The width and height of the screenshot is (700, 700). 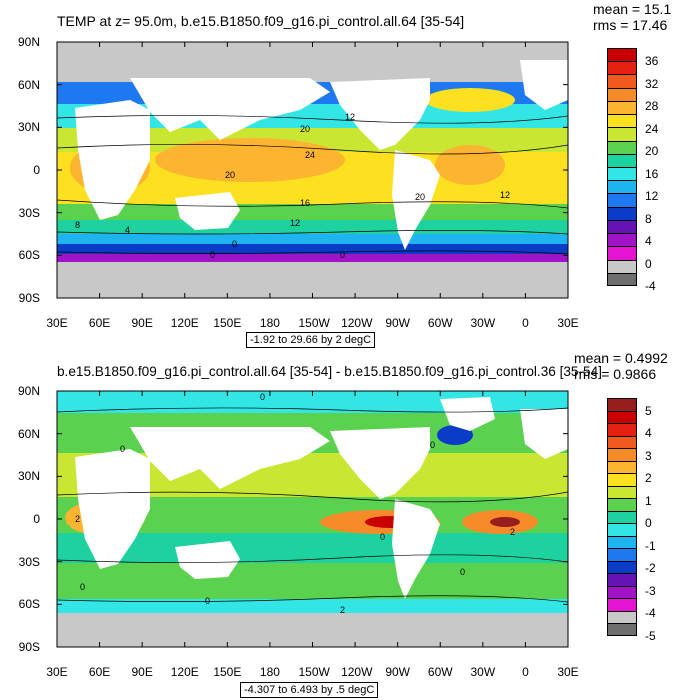 What do you see at coordinates (112, 160) in the screenshot?
I see `p1-africa` at bounding box center [112, 160].